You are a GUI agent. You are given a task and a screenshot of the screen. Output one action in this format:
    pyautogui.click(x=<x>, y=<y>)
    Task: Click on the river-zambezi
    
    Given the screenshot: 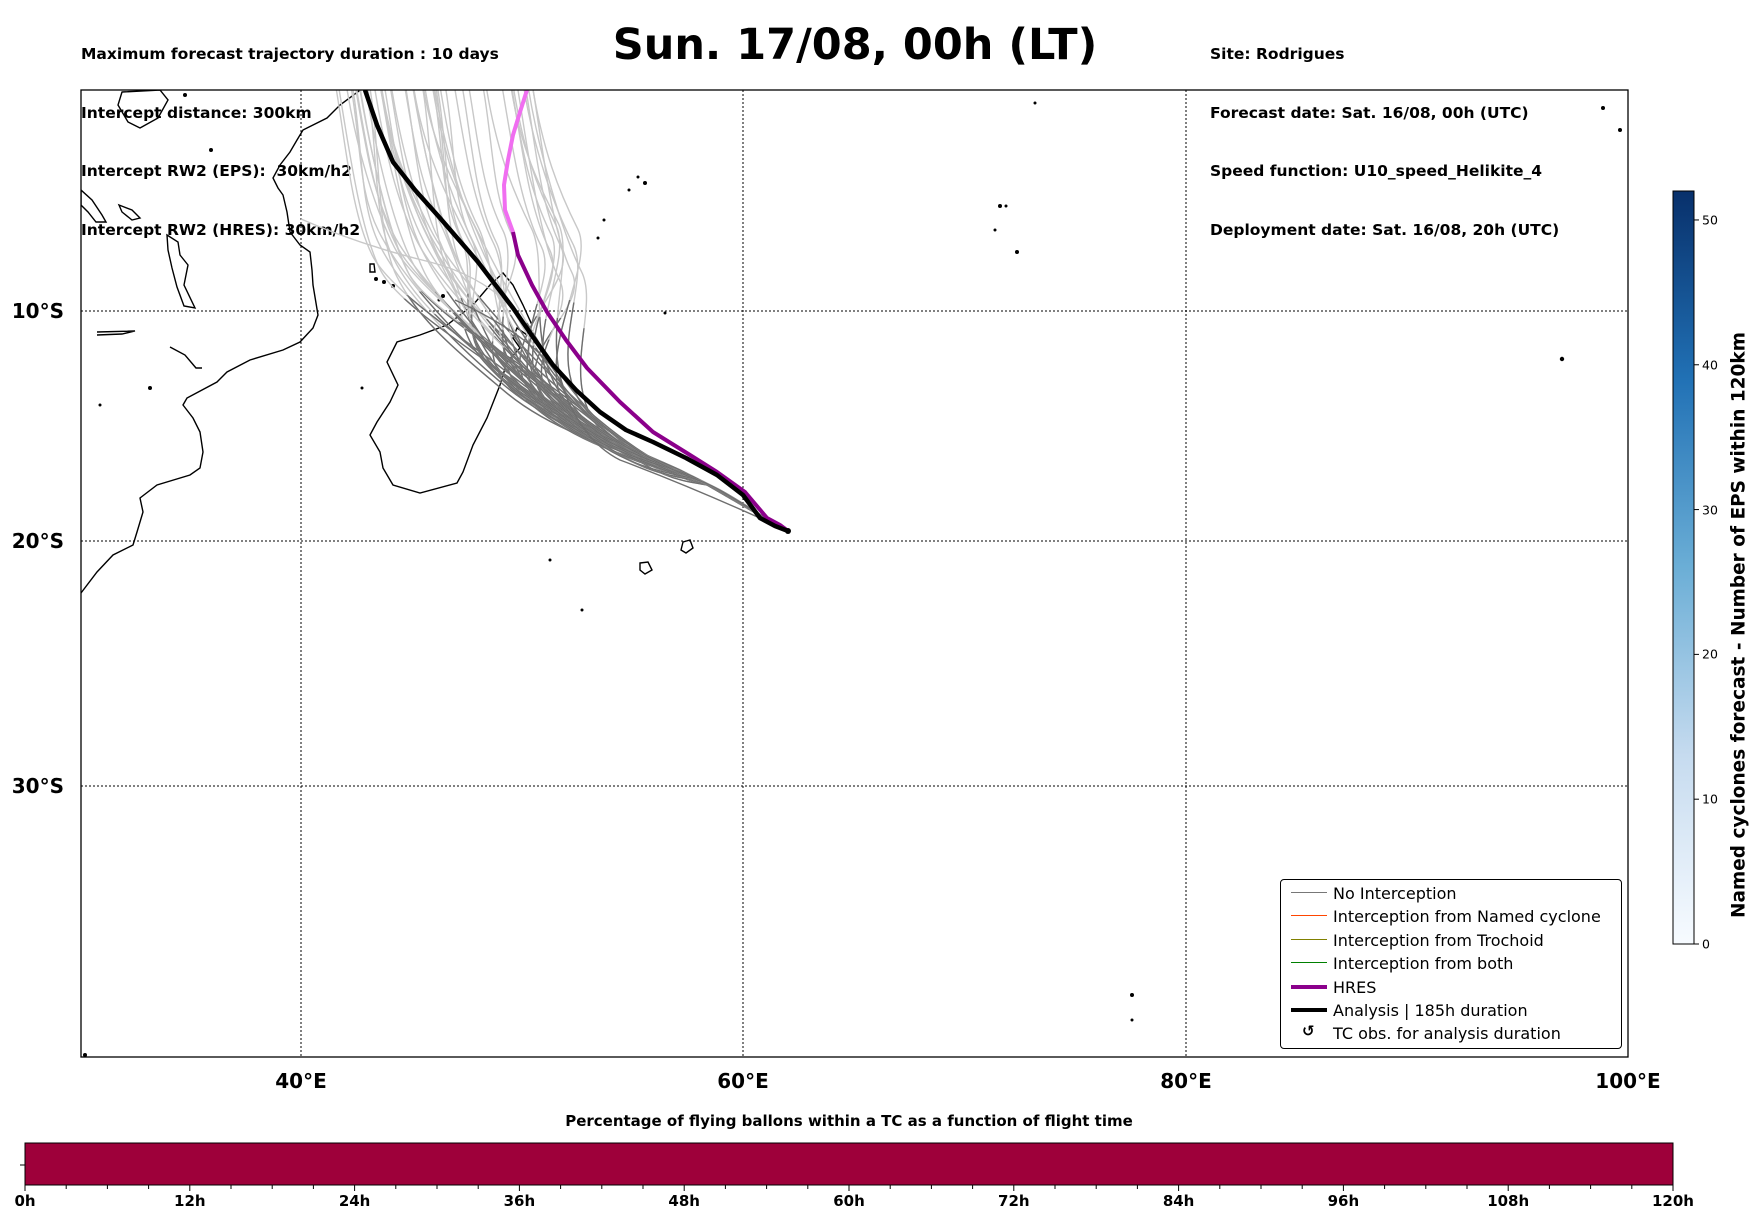 What is the action you would take?
    pyautogui.click(x=185, y=357)
    